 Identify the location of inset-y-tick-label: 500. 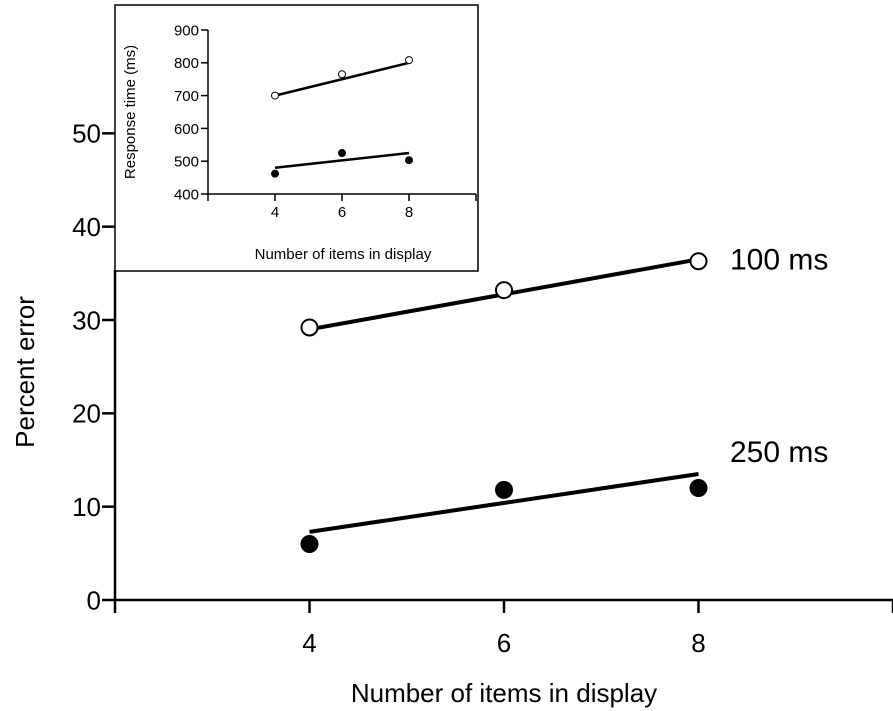
(186, 162).